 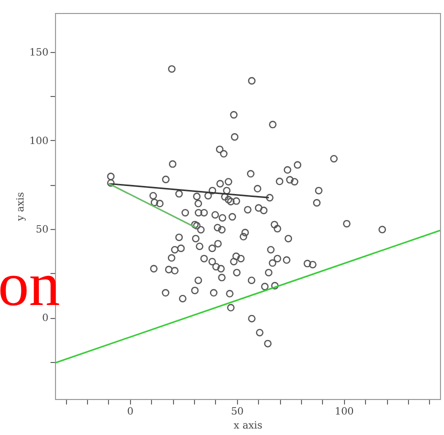 I want to click on x-tick-label: 50, so click(x=237, y=412).